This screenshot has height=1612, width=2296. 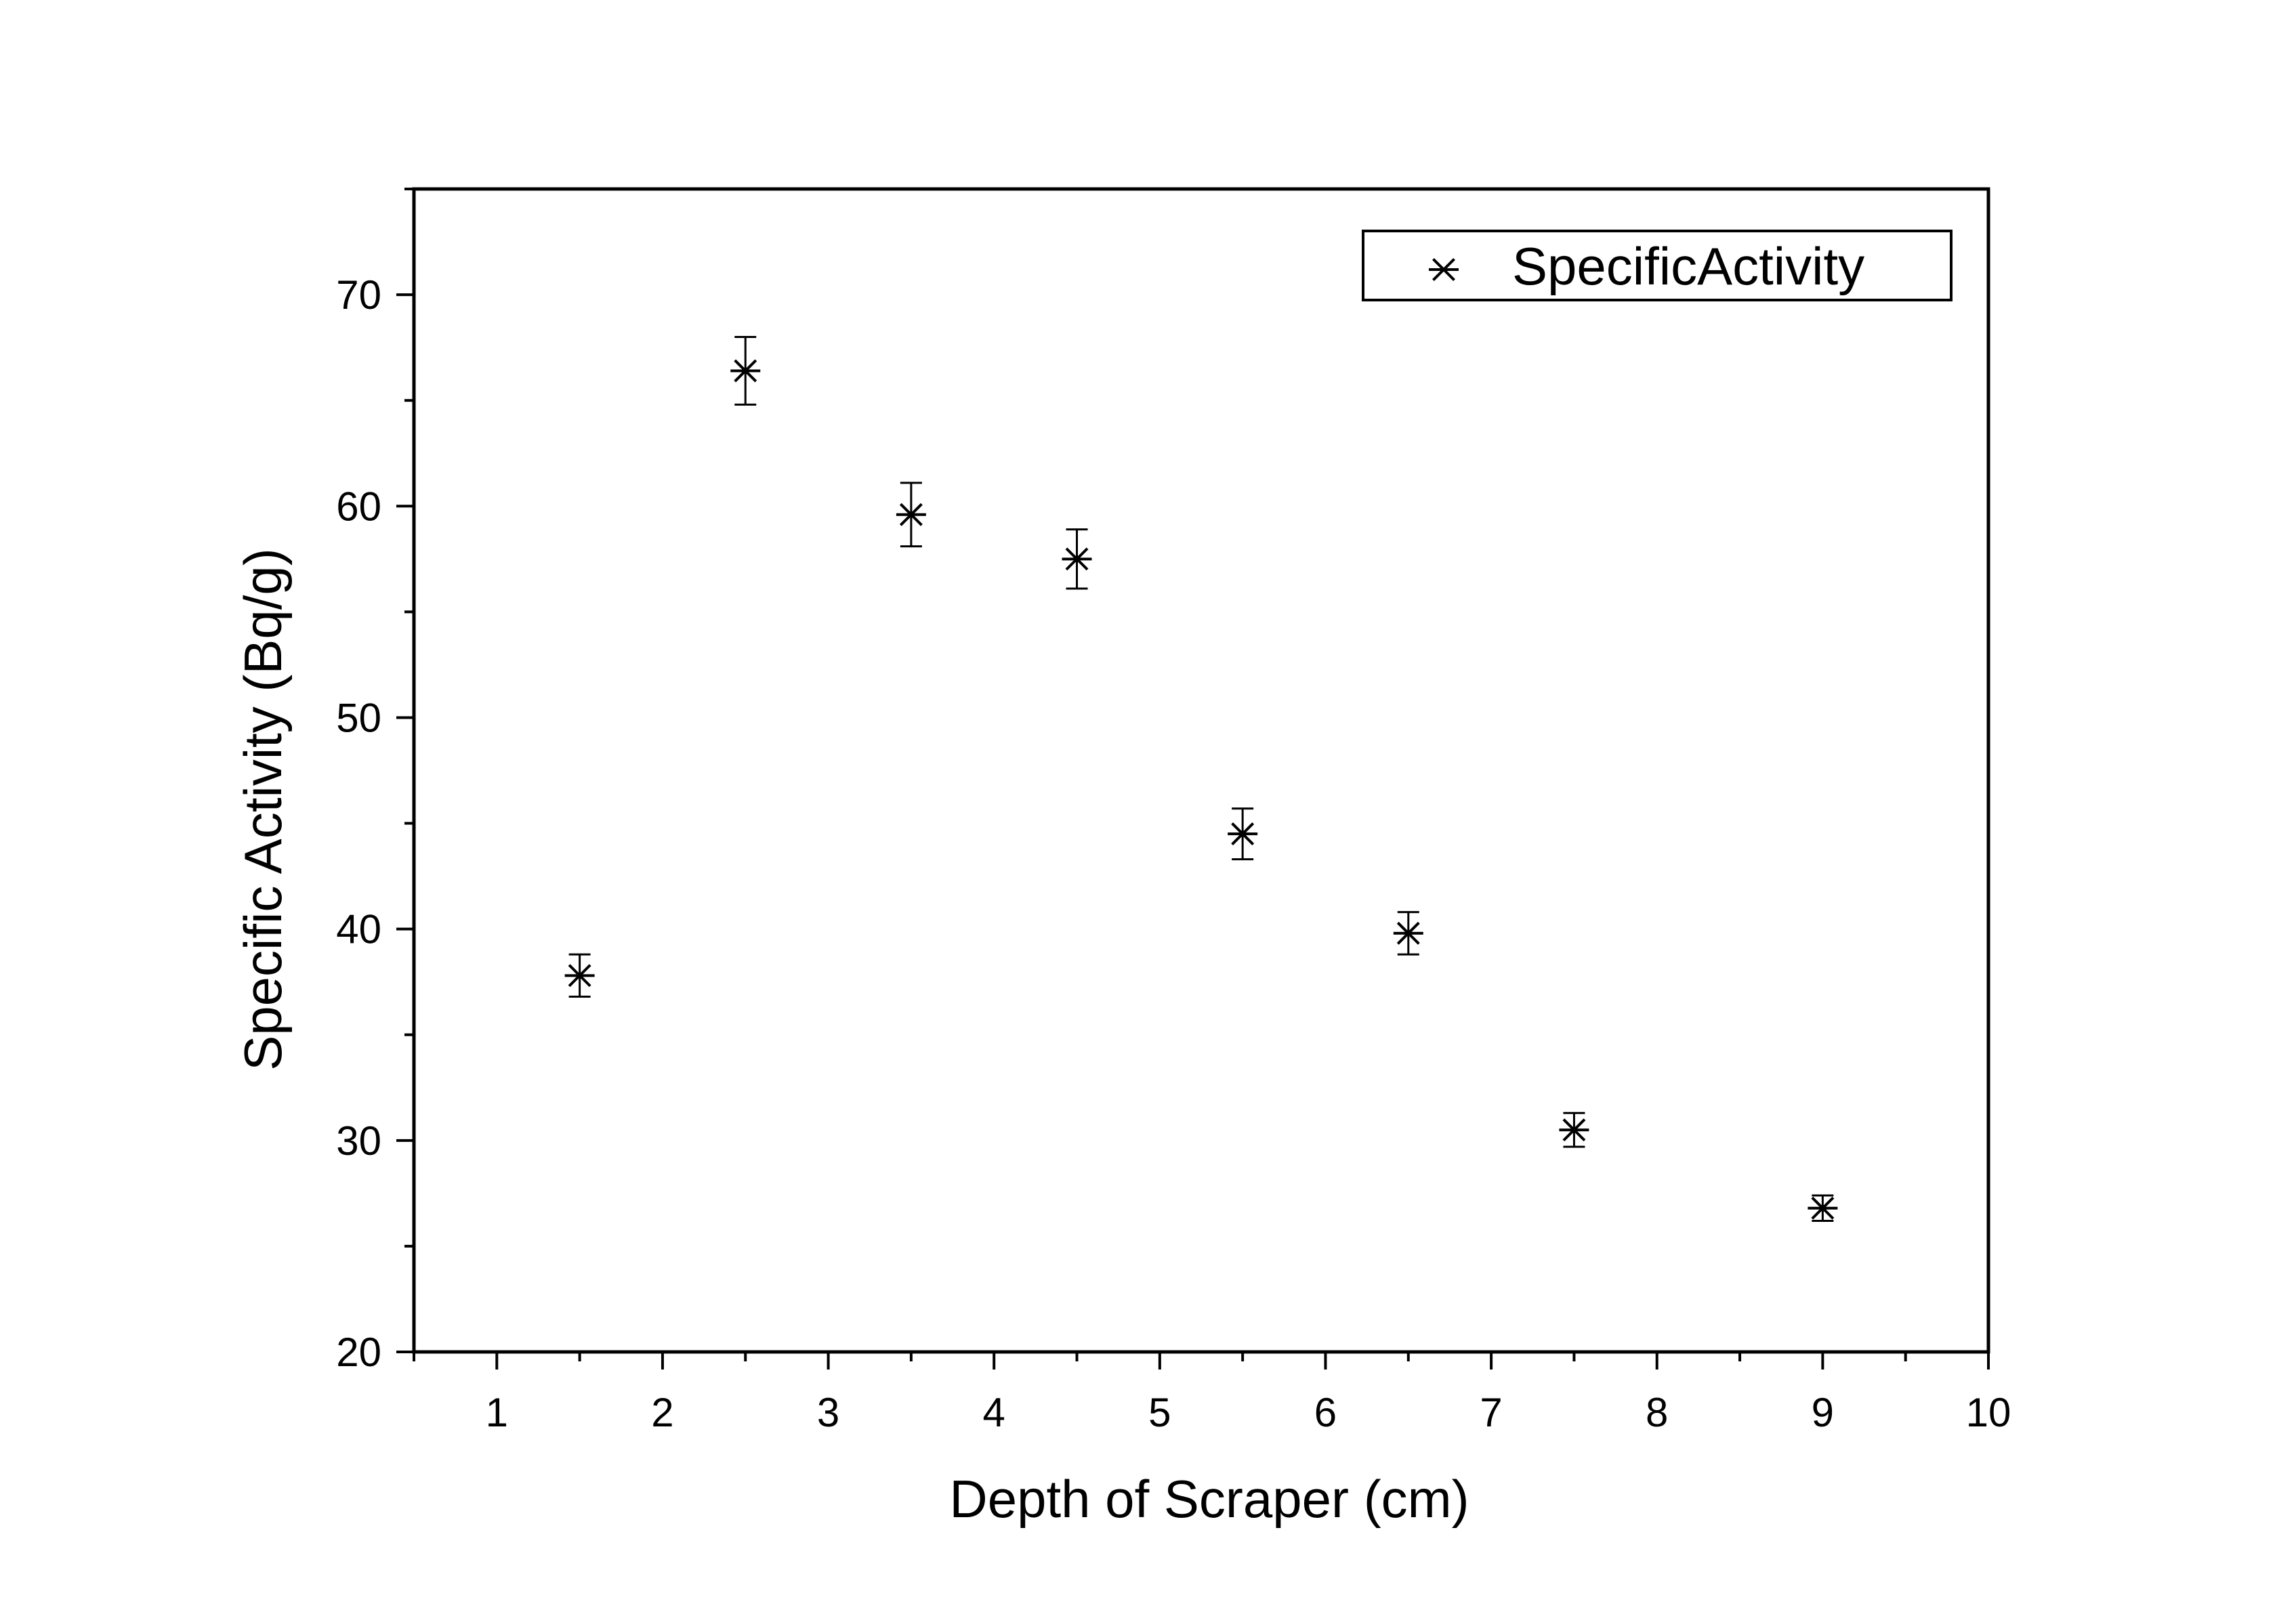 I want to click on x-tick-label: 6, so click(x=1325, y=1412).